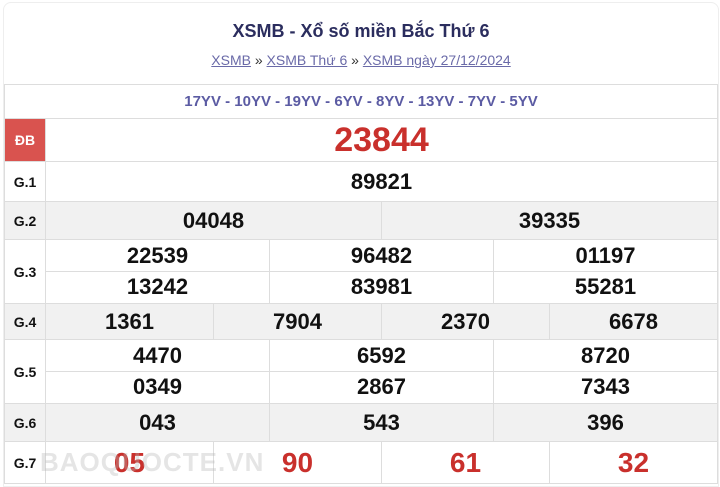 The image size is (720, 487). What do you see at coordinates (605, 422) in the screenshot?
I see `prize-g6: 396` at bounding box center [605, 422].